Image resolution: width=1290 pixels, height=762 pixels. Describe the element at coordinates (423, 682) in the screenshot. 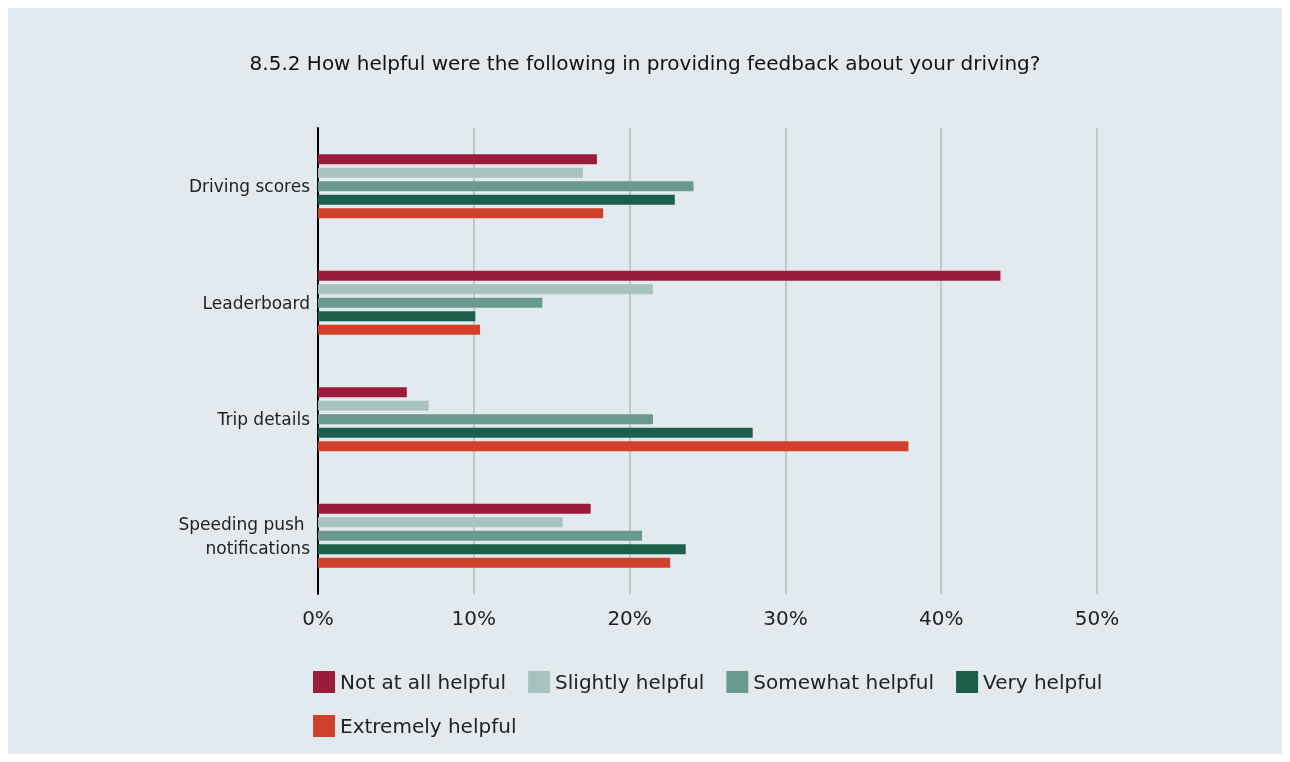

I see `legend-label: Not at all helpful` at that location.